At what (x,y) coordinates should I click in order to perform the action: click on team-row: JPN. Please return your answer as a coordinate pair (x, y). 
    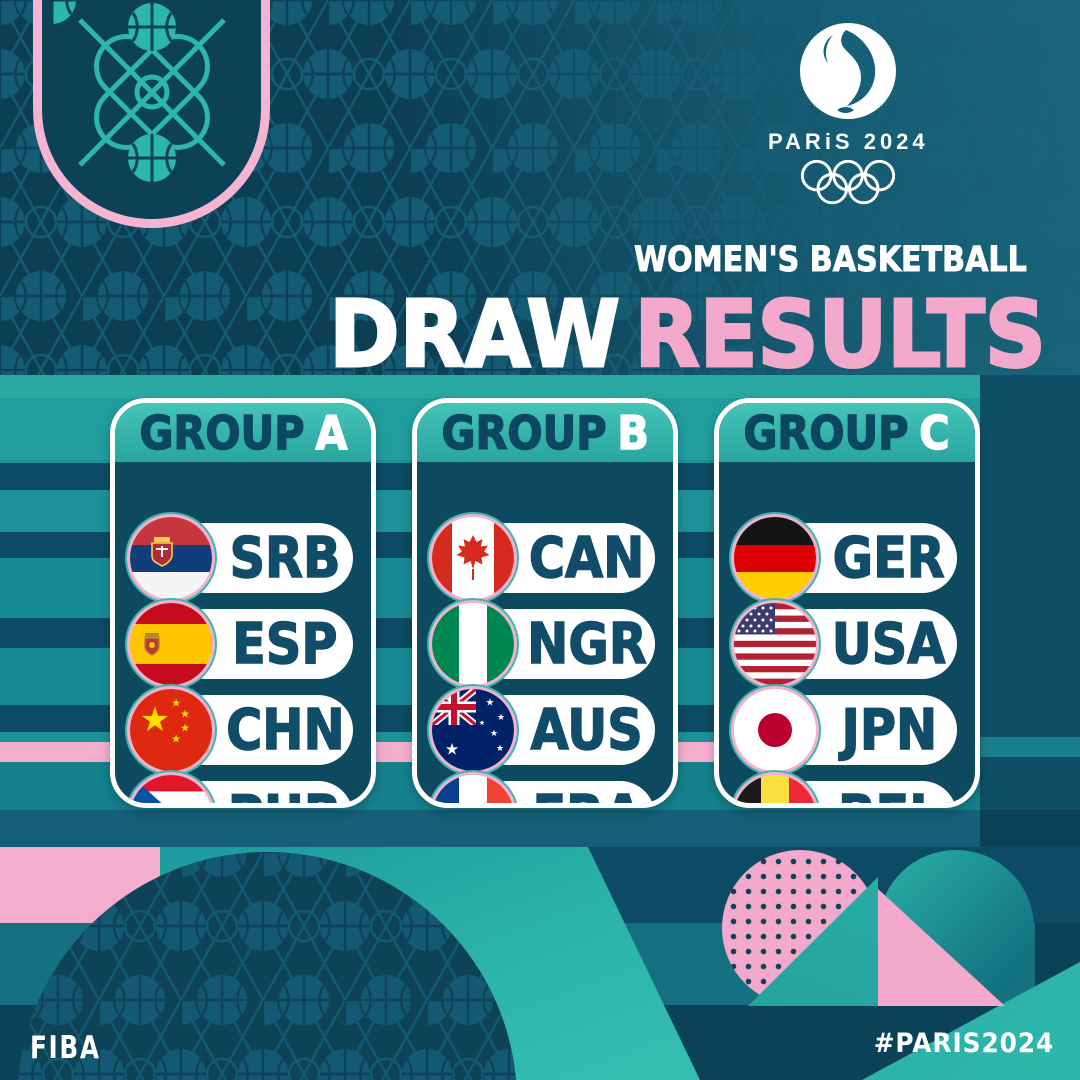
    Looking at the image, I should click on (844, 730).